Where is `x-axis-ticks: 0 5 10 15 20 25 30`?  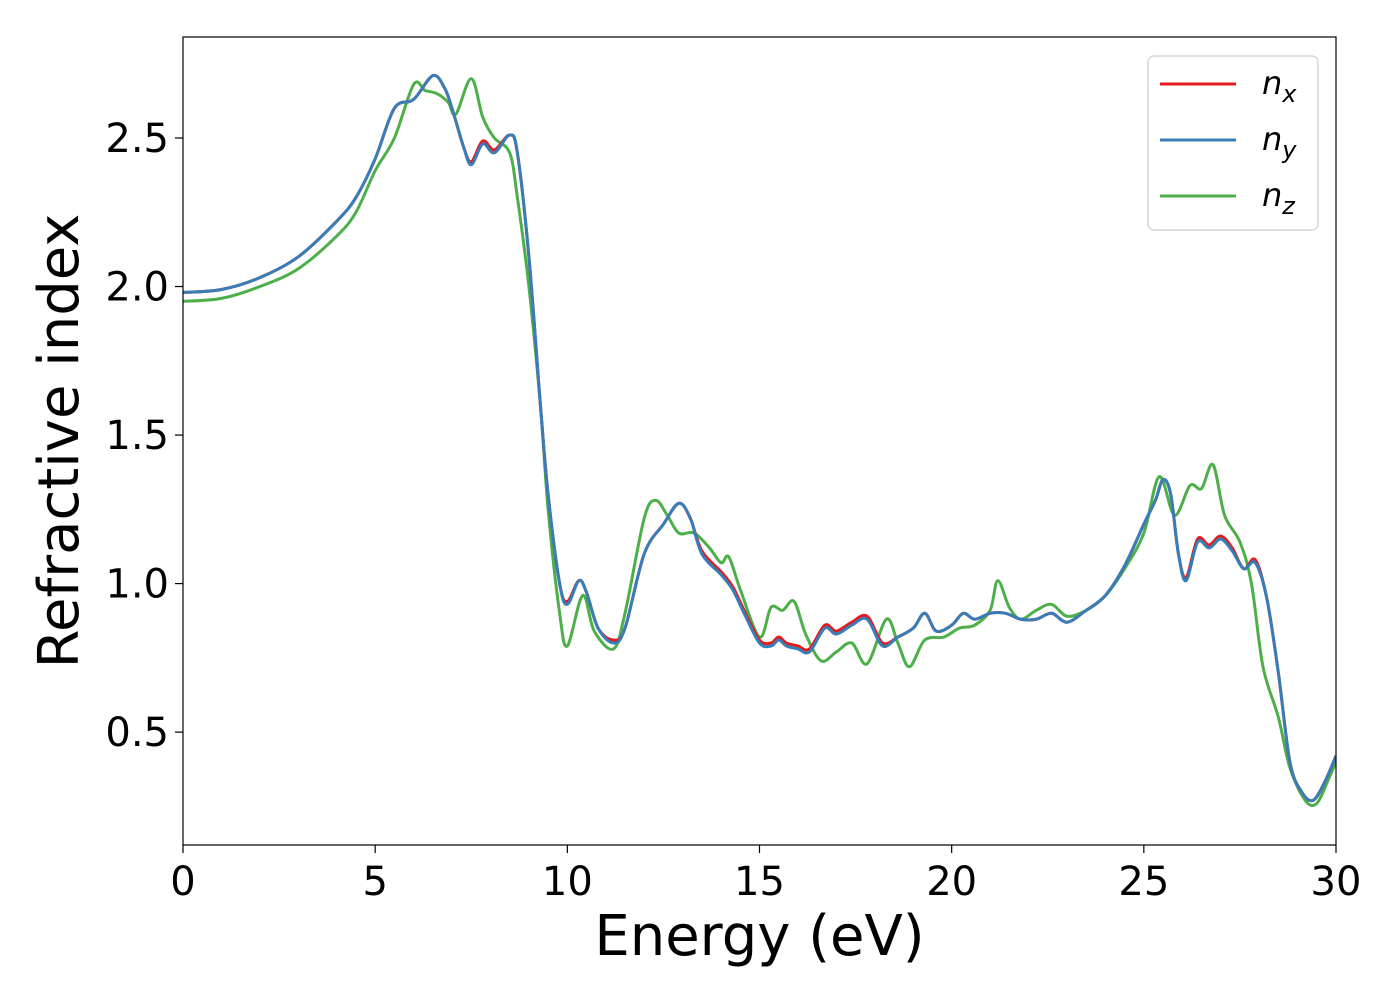
x-axis-ticks: 0 5 10 15 20 25 30 is located at coordinates (765, 875).